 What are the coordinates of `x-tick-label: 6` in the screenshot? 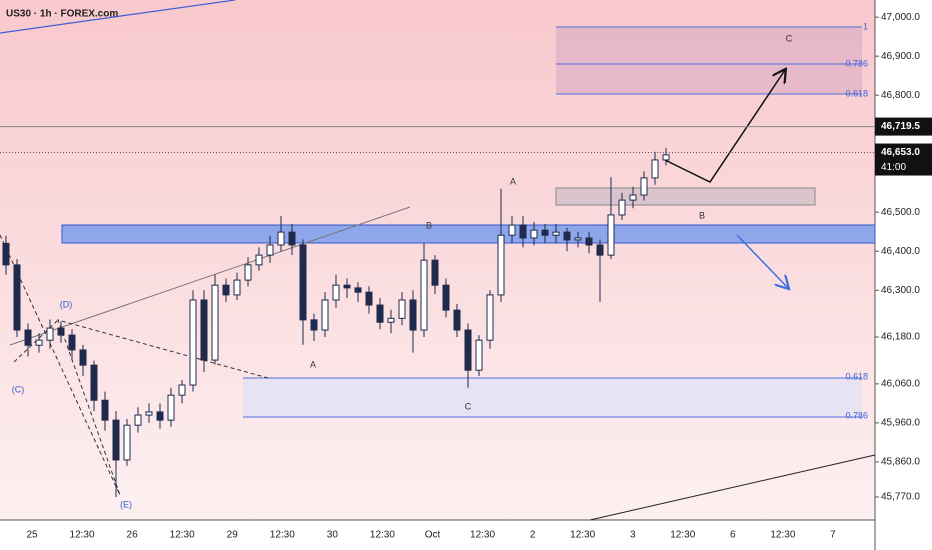 It's located at (733, 535).